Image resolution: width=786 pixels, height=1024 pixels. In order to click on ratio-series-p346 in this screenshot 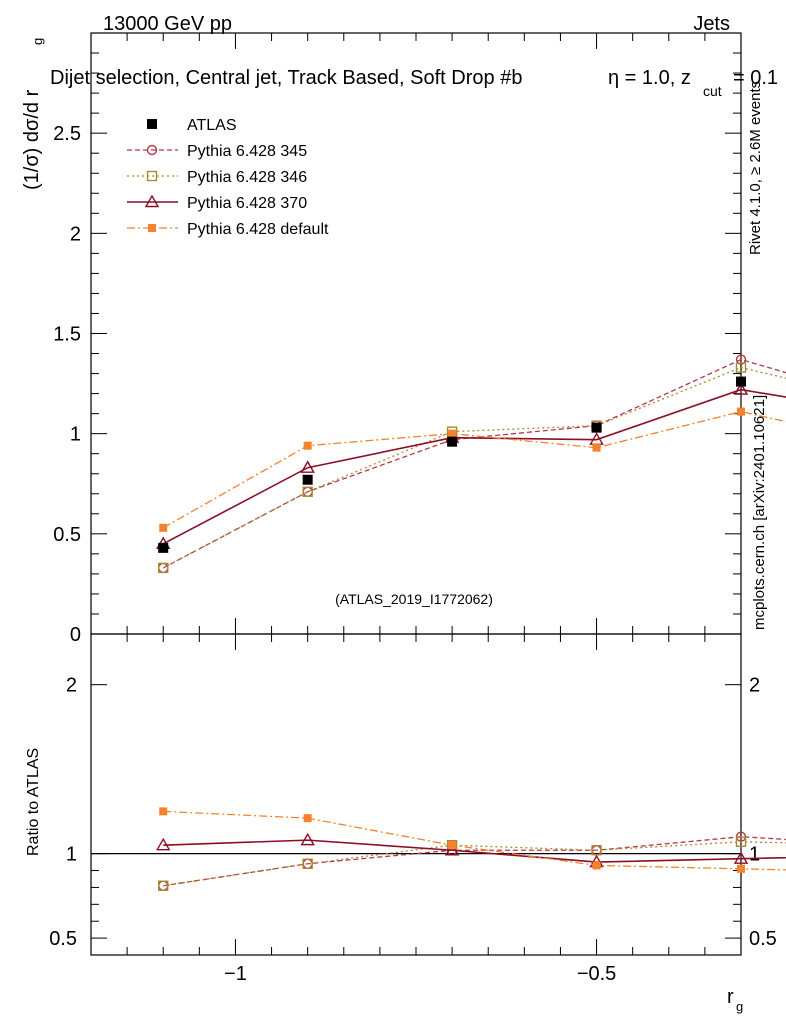, I will do `click(472, 863)`.